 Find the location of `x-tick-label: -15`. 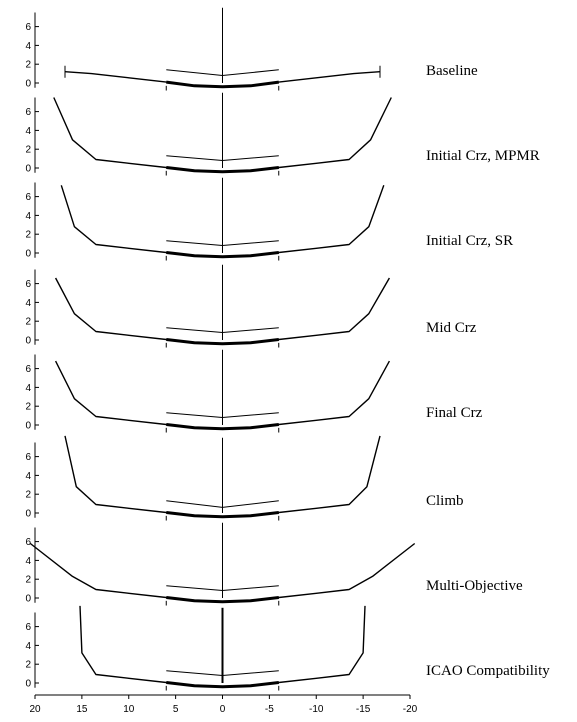

x-tick-label: -15 is located at coordinates (363, 709).